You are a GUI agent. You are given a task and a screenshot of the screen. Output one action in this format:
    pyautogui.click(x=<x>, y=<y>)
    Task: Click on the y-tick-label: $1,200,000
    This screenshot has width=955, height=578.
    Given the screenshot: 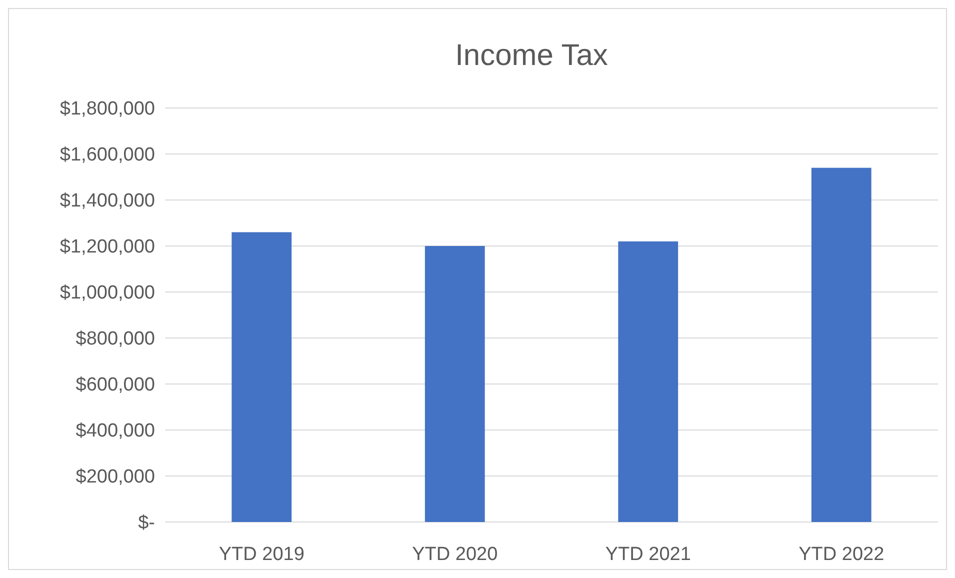 What is the action you would take?
    pyautogui.click(x=107, y=247)
    